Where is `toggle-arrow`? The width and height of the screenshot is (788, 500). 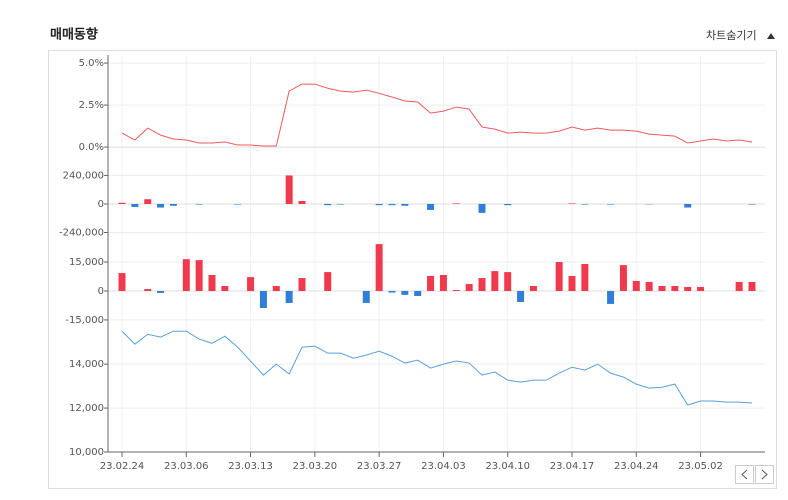
toggle-arrow is located at coordinates (771, 36).